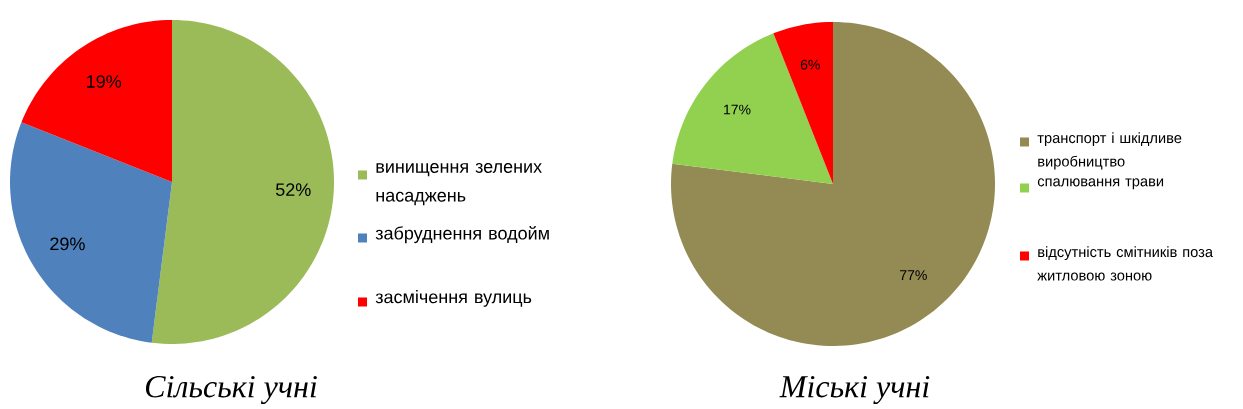  Describe the element at coordinates (1125, 263) in the screenshot. I see `legend-label: відсутність смітників поза житловою зоною` at that location.